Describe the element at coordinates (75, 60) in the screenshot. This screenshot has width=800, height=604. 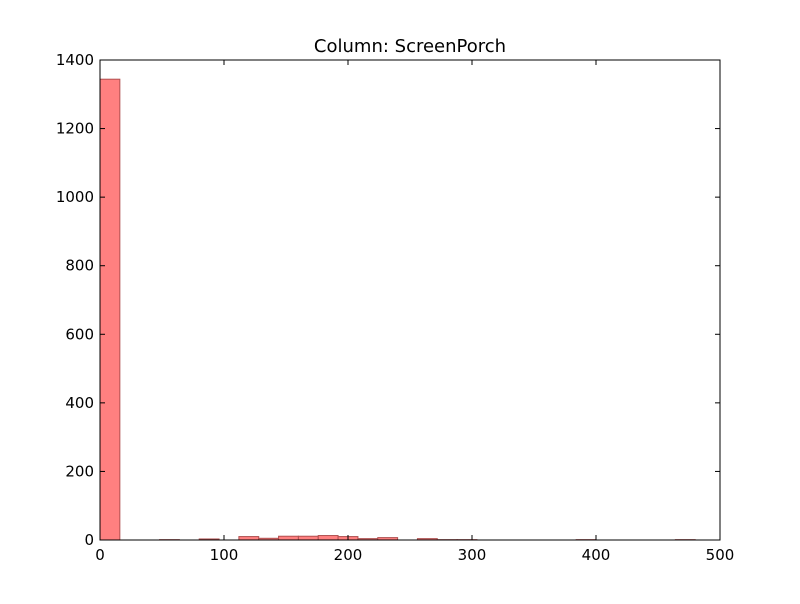
I see `y-tick-label: 1400` at that location.